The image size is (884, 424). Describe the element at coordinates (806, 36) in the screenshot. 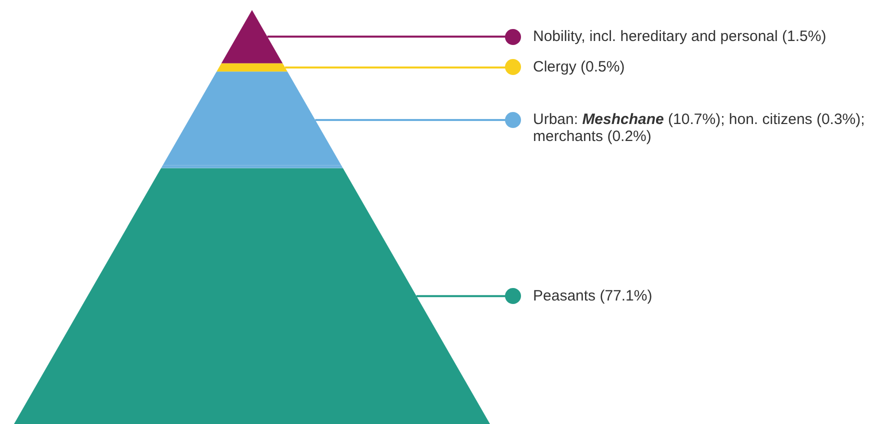

I see `data-label: (1.5%)` at that location.